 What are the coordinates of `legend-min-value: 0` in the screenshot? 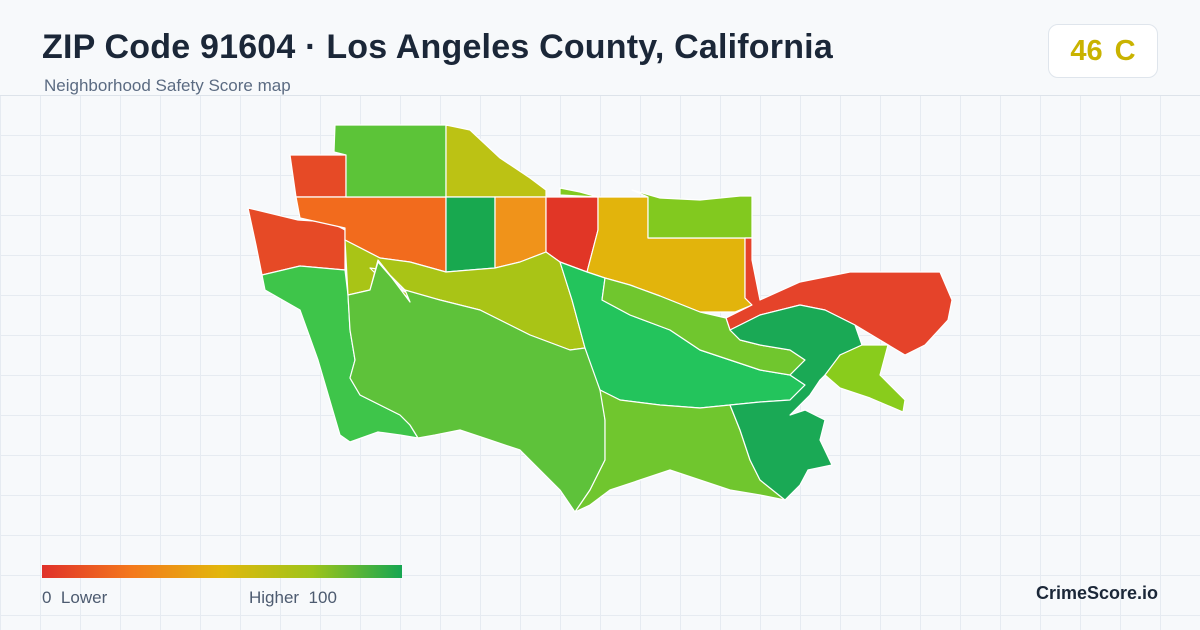 It's located at (47, 597).